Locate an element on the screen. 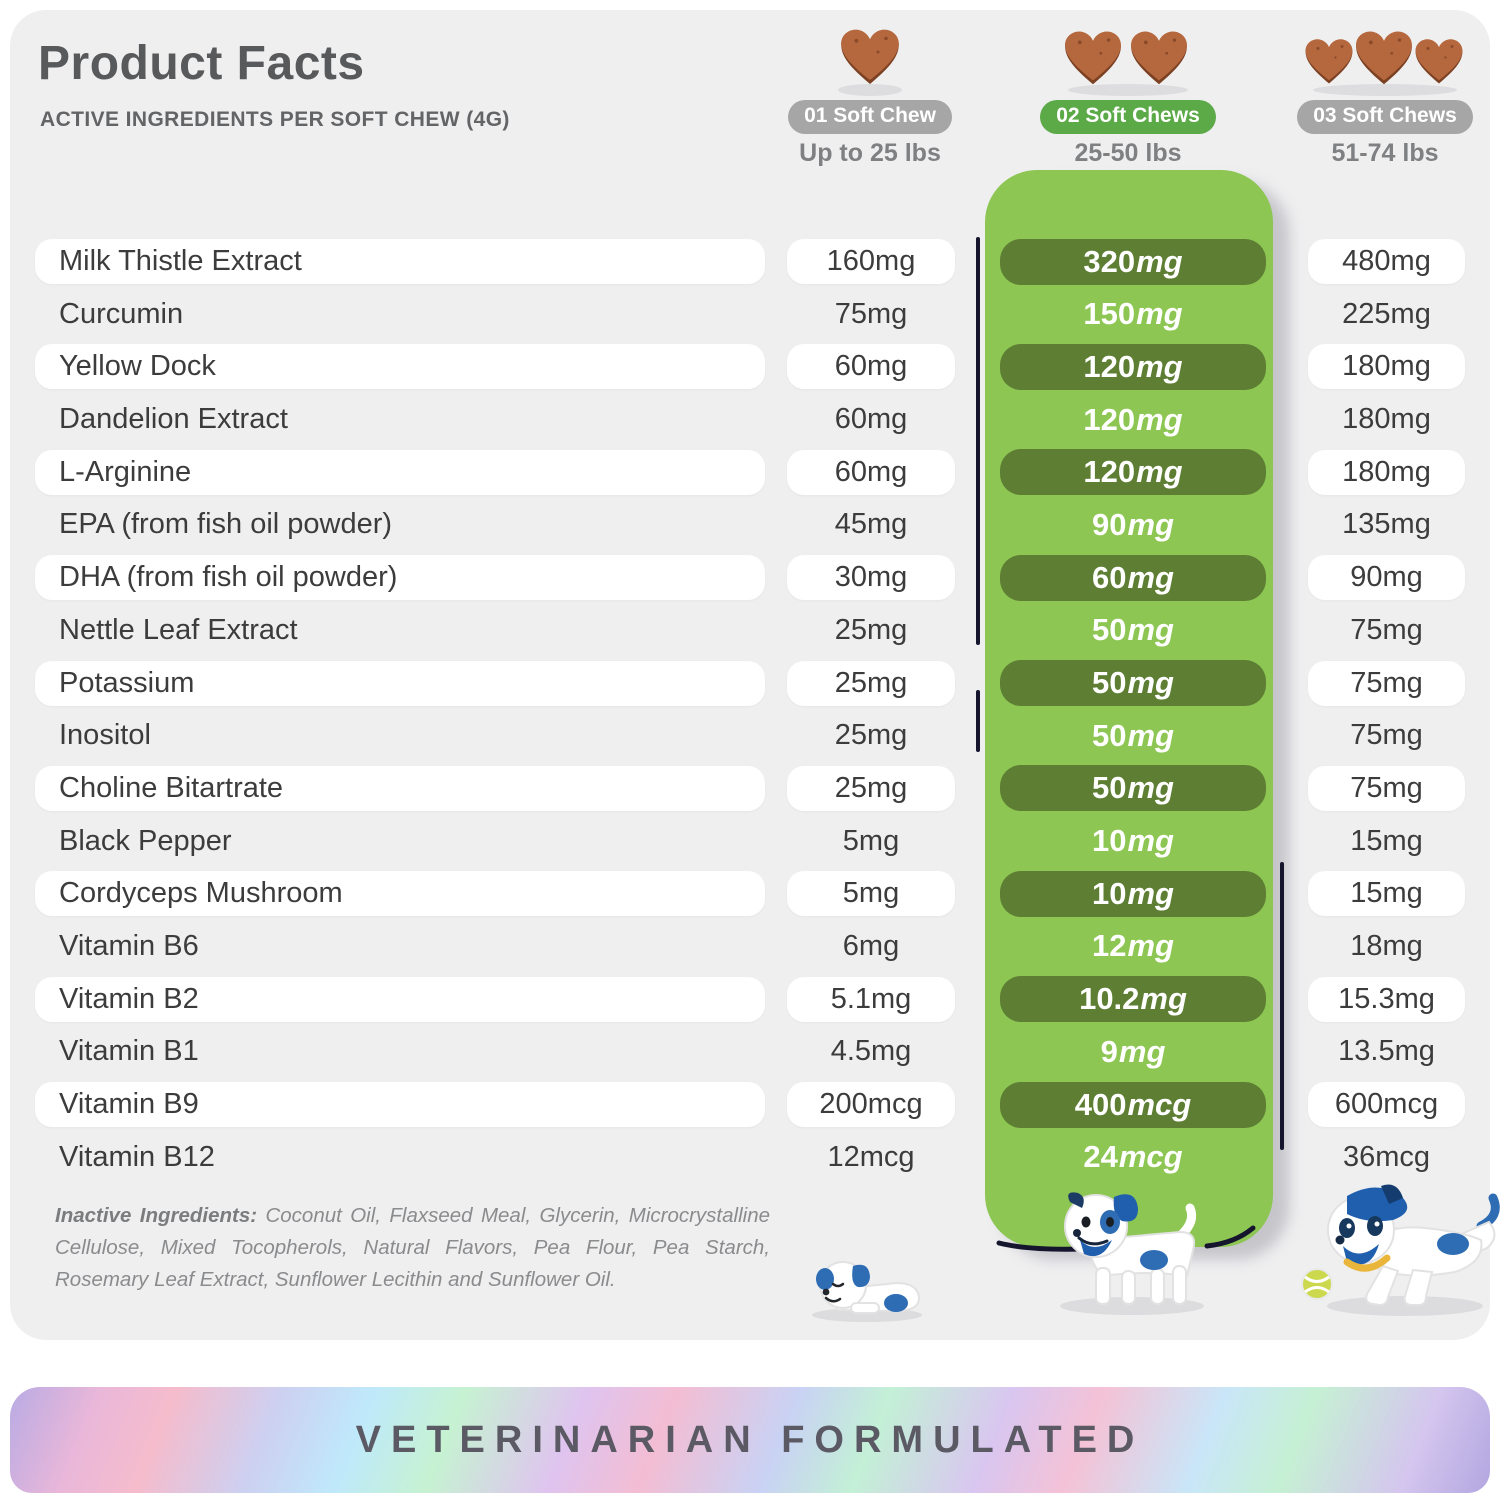  dog-large-illustration is located at coordinates (1392, 1248).